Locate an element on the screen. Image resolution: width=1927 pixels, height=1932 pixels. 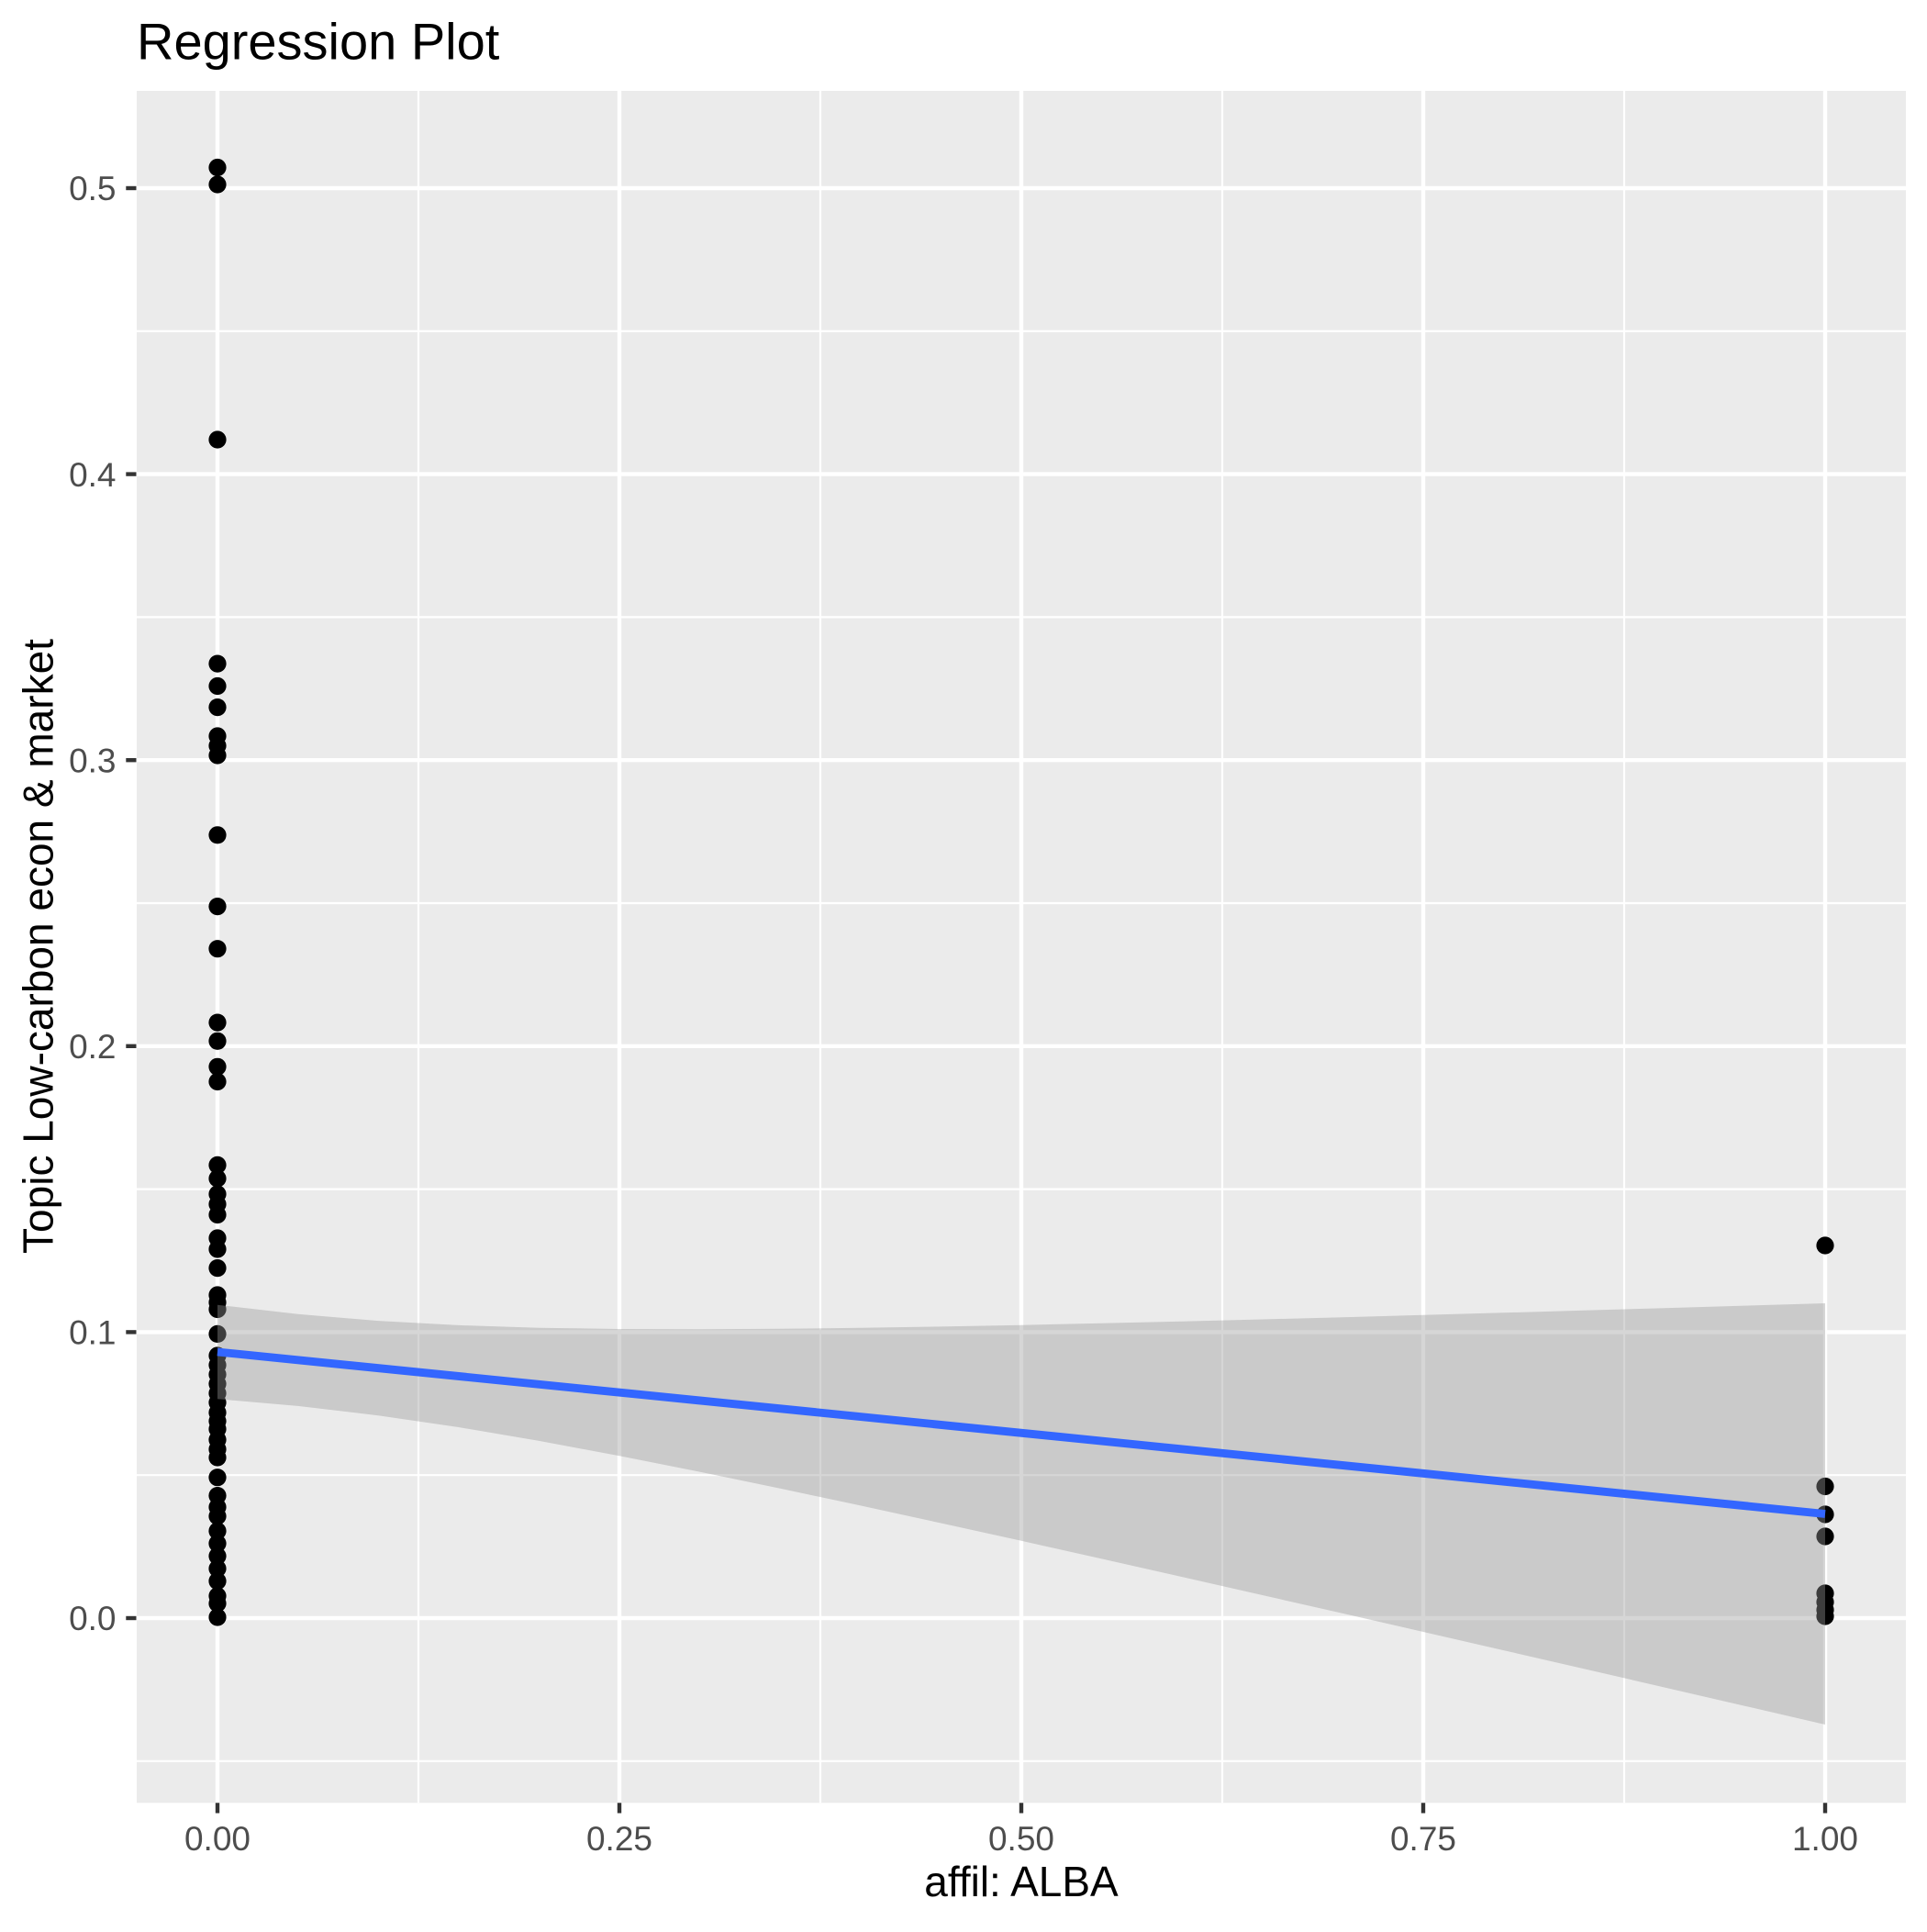
svg-text: 0.3 is located at coordinates (92, 760).